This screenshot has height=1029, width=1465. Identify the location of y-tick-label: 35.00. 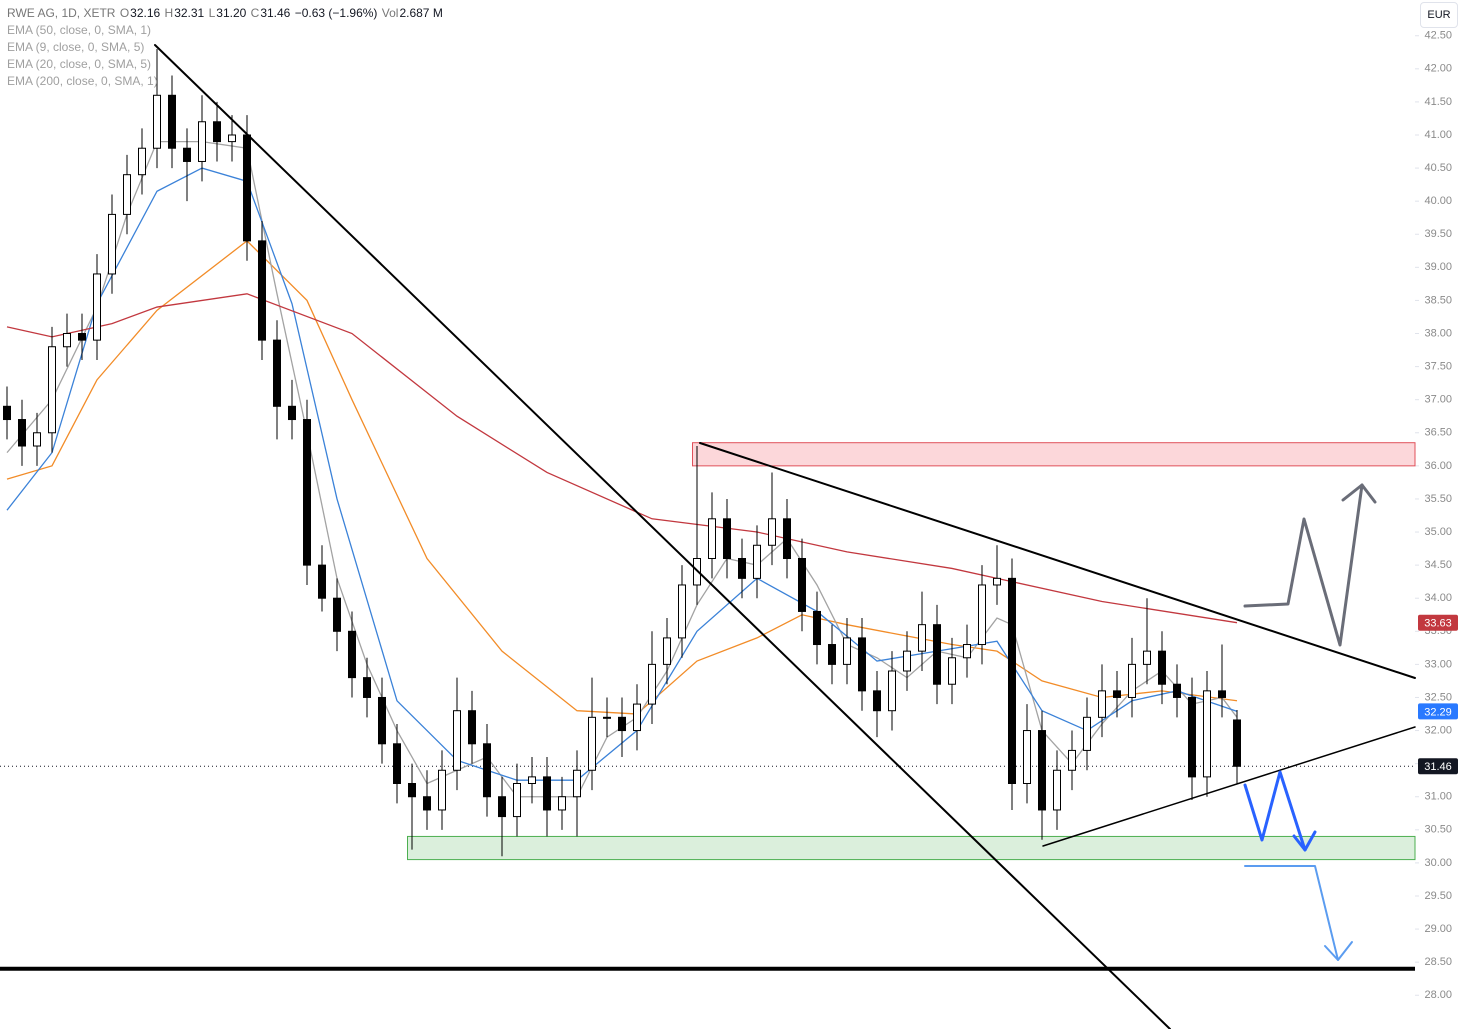
(1438, 532).